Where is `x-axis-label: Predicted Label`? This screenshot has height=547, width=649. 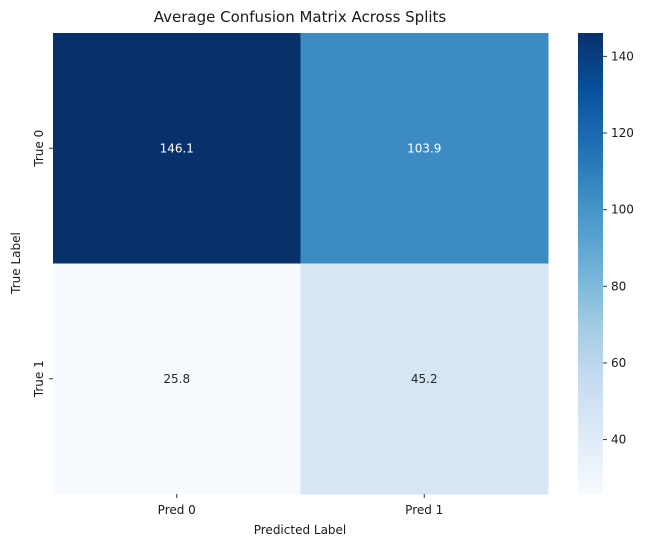 x-axis-label: Predicted Label is located at coordinates (300, 530).